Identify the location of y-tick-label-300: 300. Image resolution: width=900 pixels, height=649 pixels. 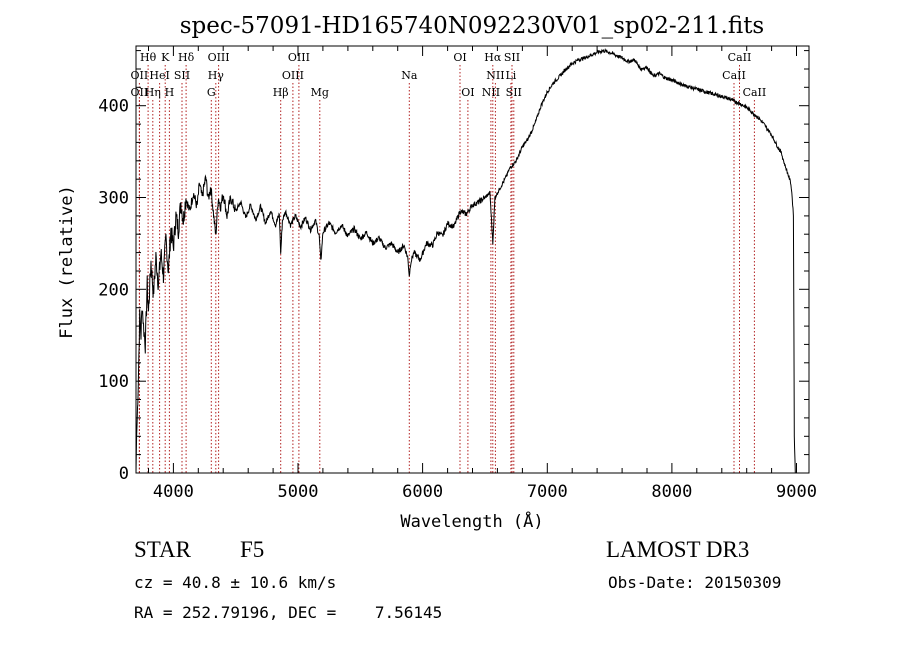
(113, 199).